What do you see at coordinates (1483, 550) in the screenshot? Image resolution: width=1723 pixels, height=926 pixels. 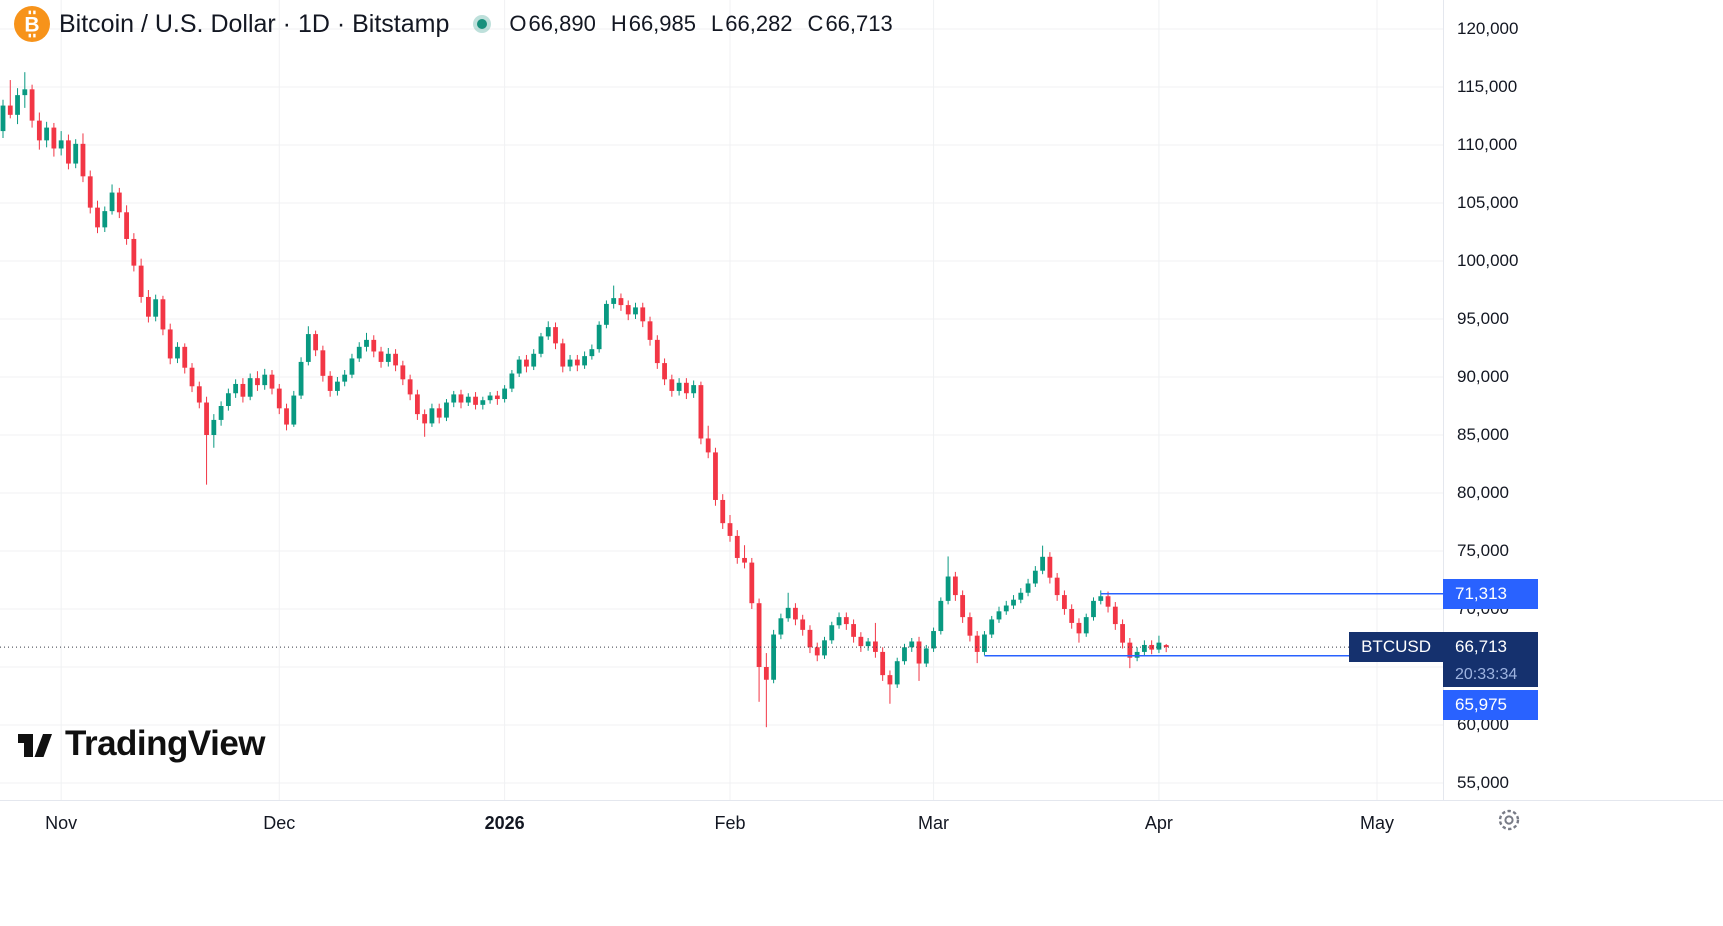 I see `price-tick-label: 75,000` at bounding box center [1483, 550].